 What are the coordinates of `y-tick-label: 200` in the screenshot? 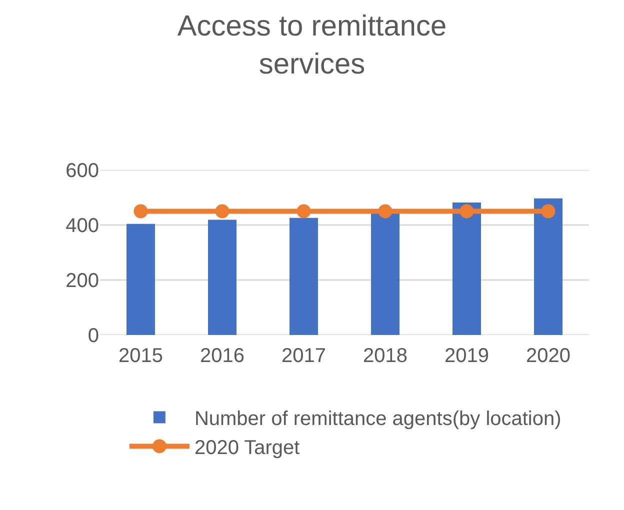 It's located at (82, 281).